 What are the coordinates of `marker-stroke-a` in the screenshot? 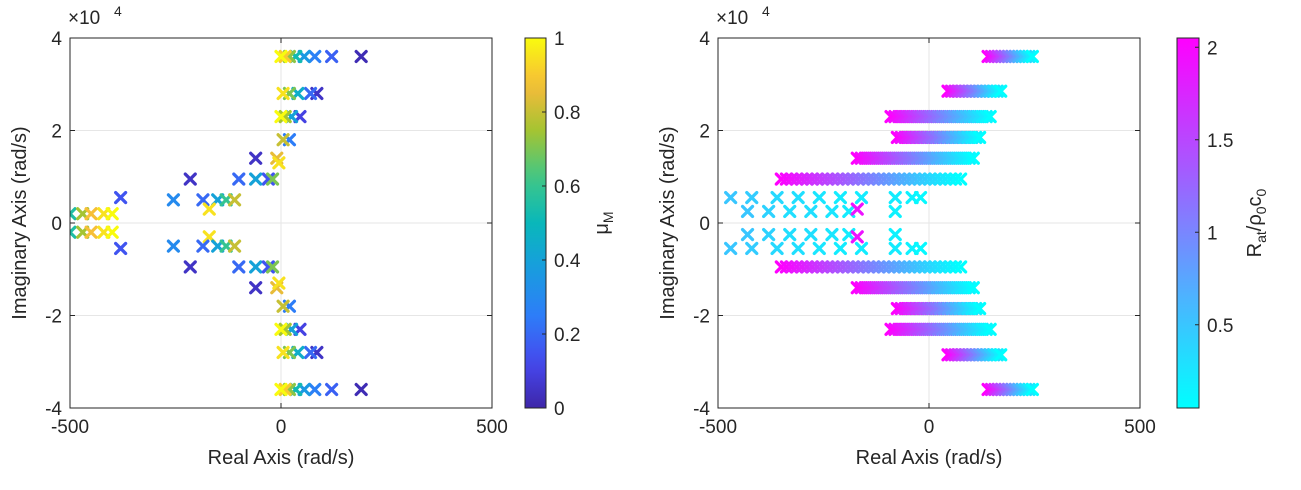 It's located at (73, 234).